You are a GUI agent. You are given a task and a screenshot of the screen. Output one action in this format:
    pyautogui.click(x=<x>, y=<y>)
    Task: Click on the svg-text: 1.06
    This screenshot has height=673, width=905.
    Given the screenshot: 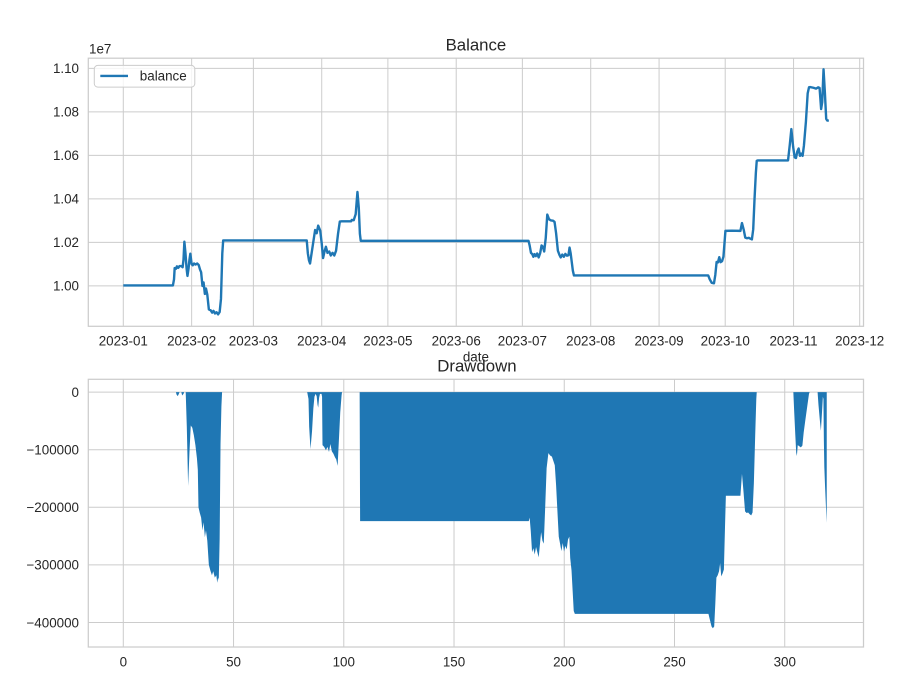 What is the action you would take?
    pyautogui.click(x=66, y=155)
    